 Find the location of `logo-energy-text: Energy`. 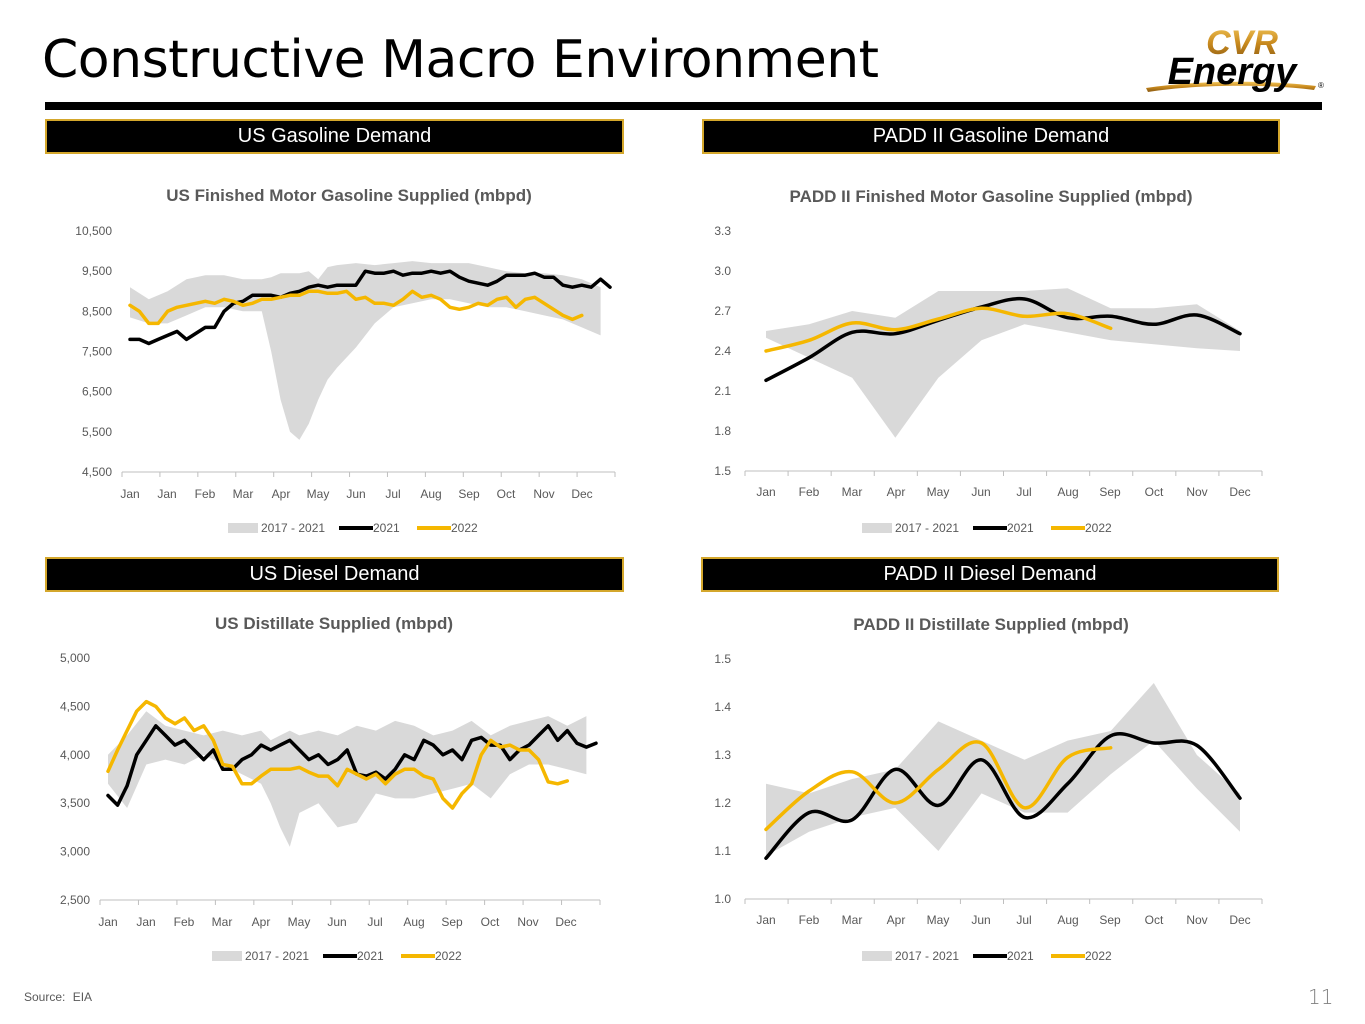

logo-energy-text: Energy is located at coordinates (1233, 72).